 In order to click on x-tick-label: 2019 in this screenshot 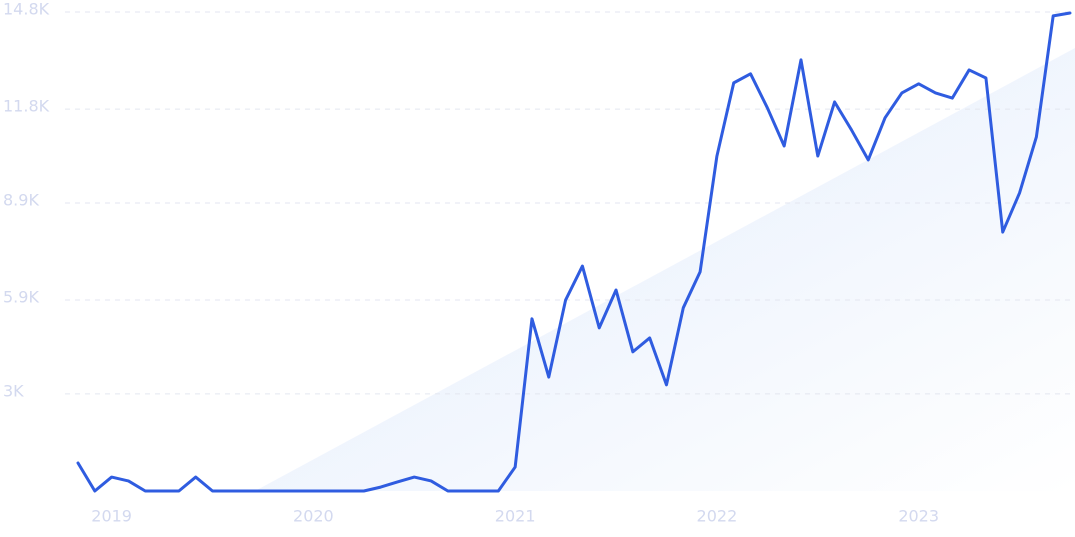, I will do `click(111, 516)`.